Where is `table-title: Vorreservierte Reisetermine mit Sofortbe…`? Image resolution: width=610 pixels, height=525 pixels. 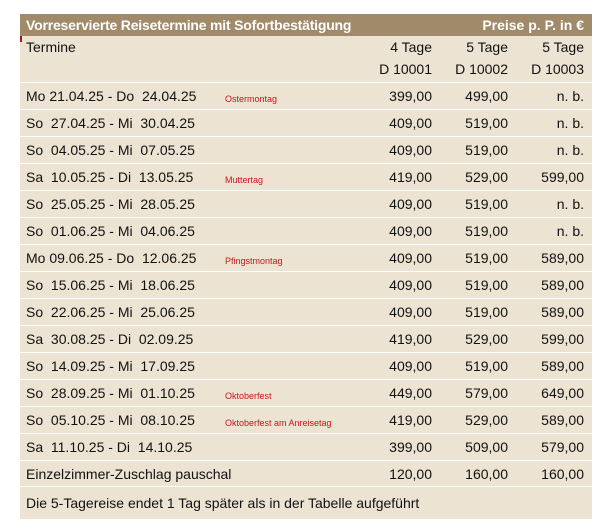
table-title: Vorreservierte Reisetermine mit Sofortbe… is located at coordinates (189, 25).